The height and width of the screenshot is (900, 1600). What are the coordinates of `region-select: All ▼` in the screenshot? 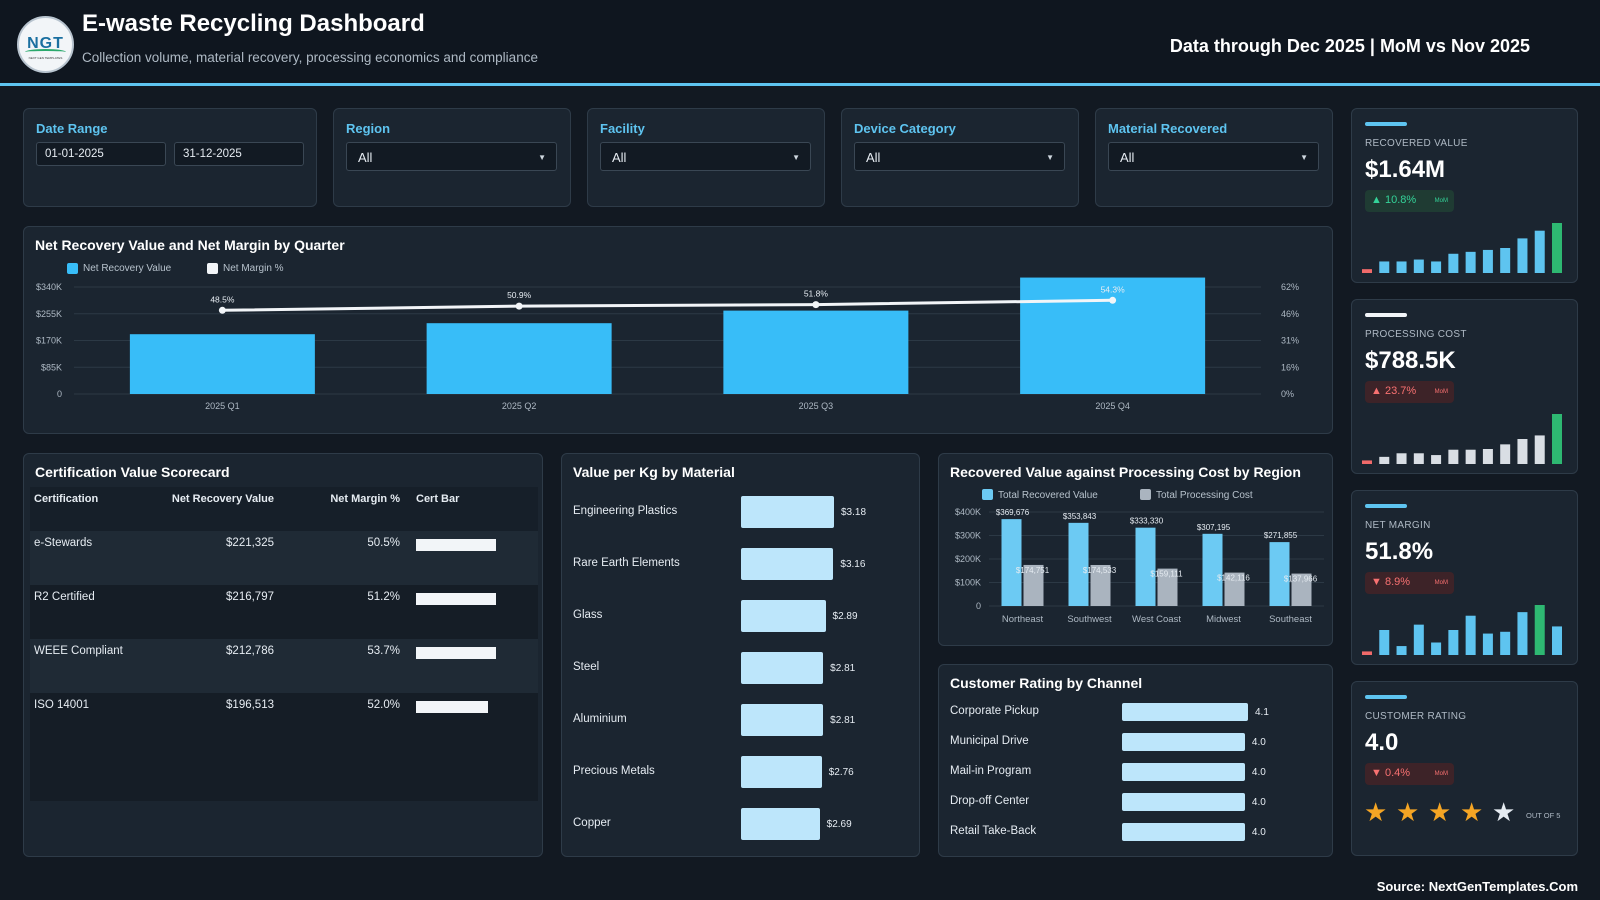 It's located at (451, 156).